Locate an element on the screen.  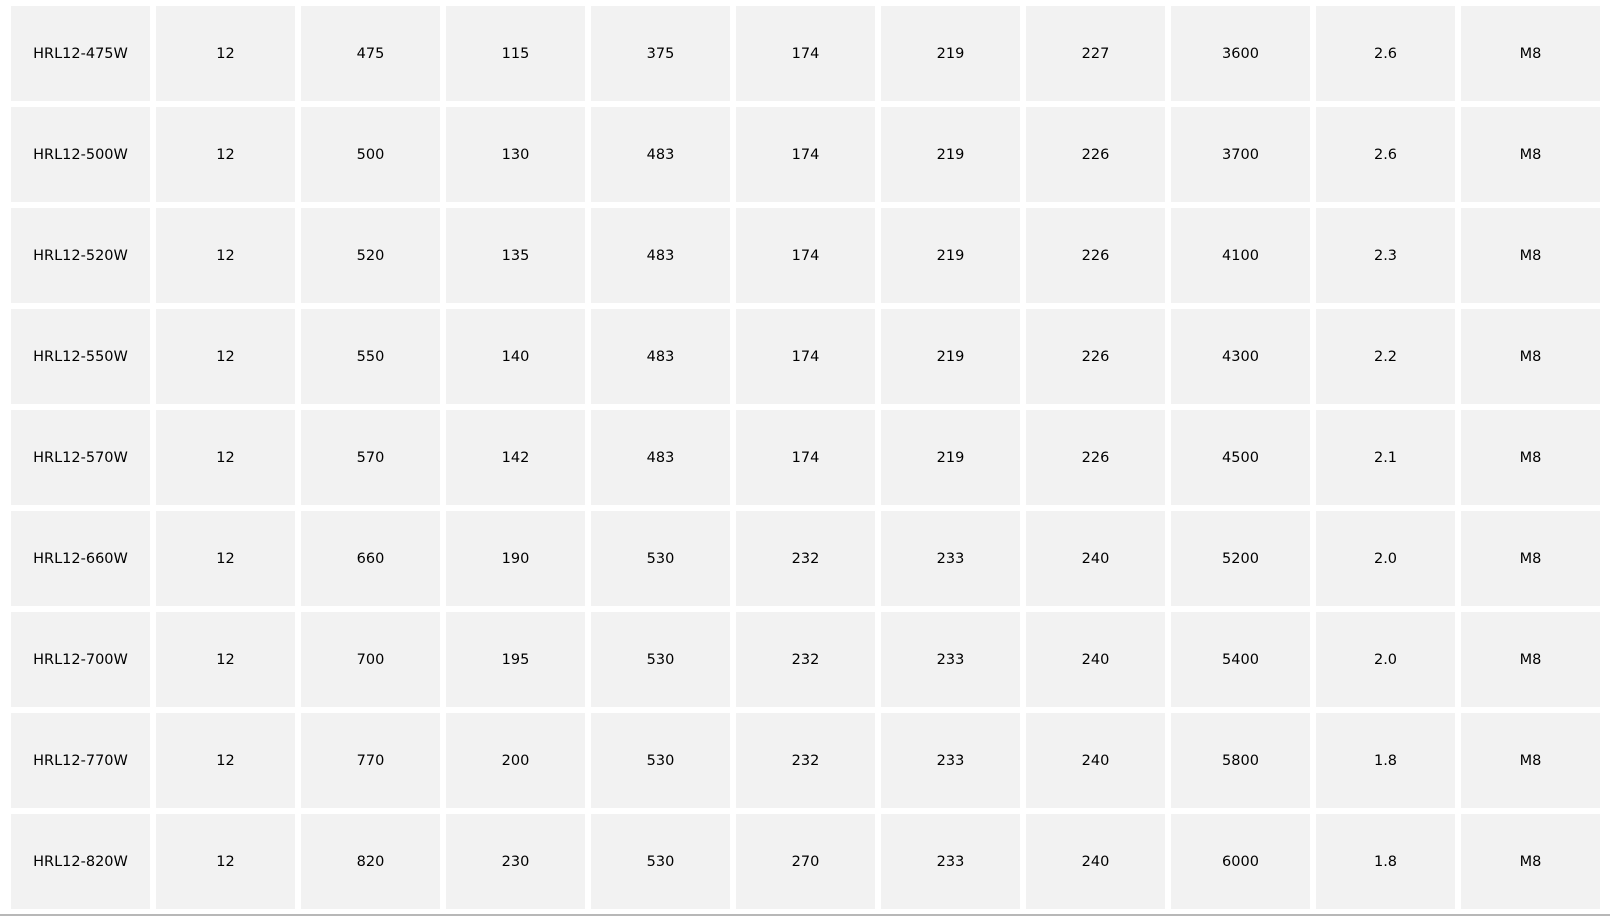
table-cell: 5400 is located at coordinates (1240, 659).